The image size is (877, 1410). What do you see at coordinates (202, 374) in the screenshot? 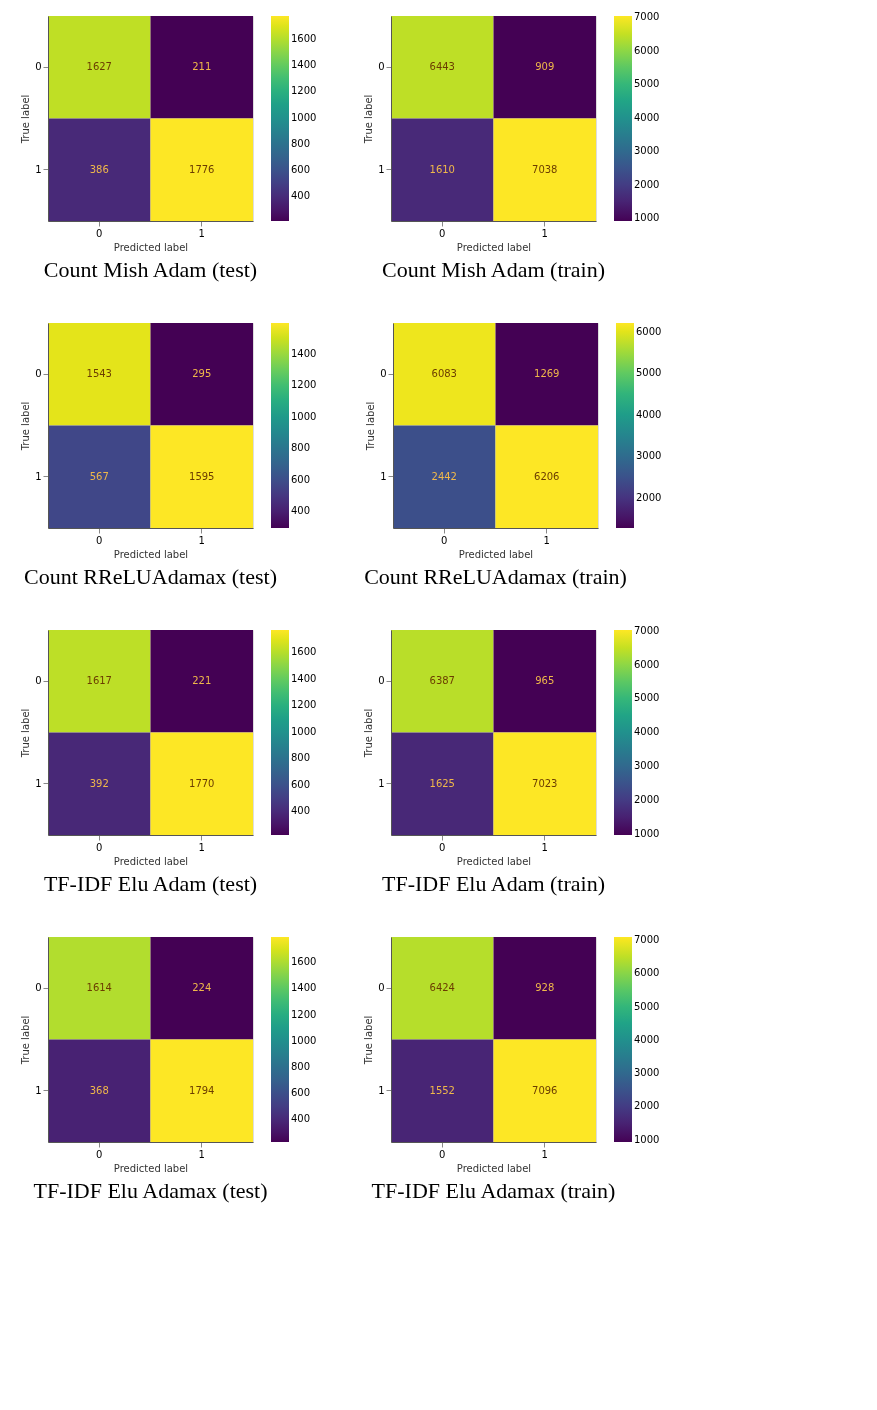
I see `data-label: 295` at bounding box center [202, 374].